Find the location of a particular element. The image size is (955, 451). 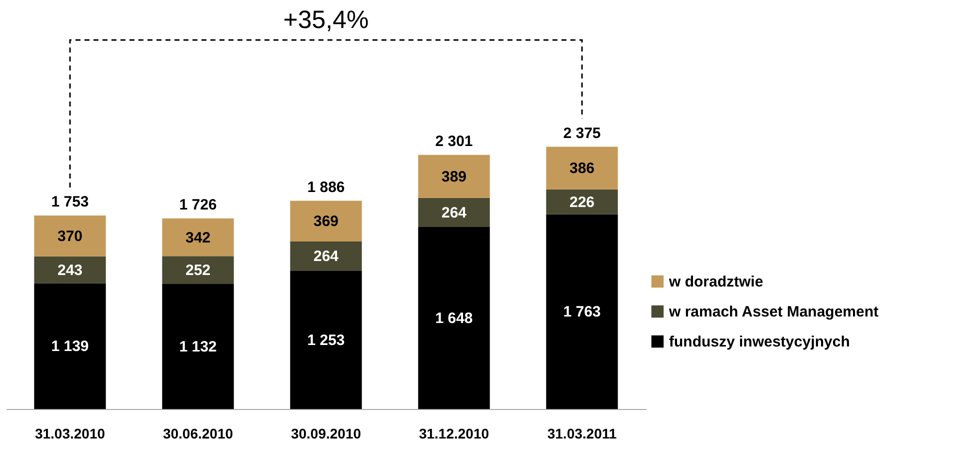

data-label: 243 is located at coordinates (70, 270).